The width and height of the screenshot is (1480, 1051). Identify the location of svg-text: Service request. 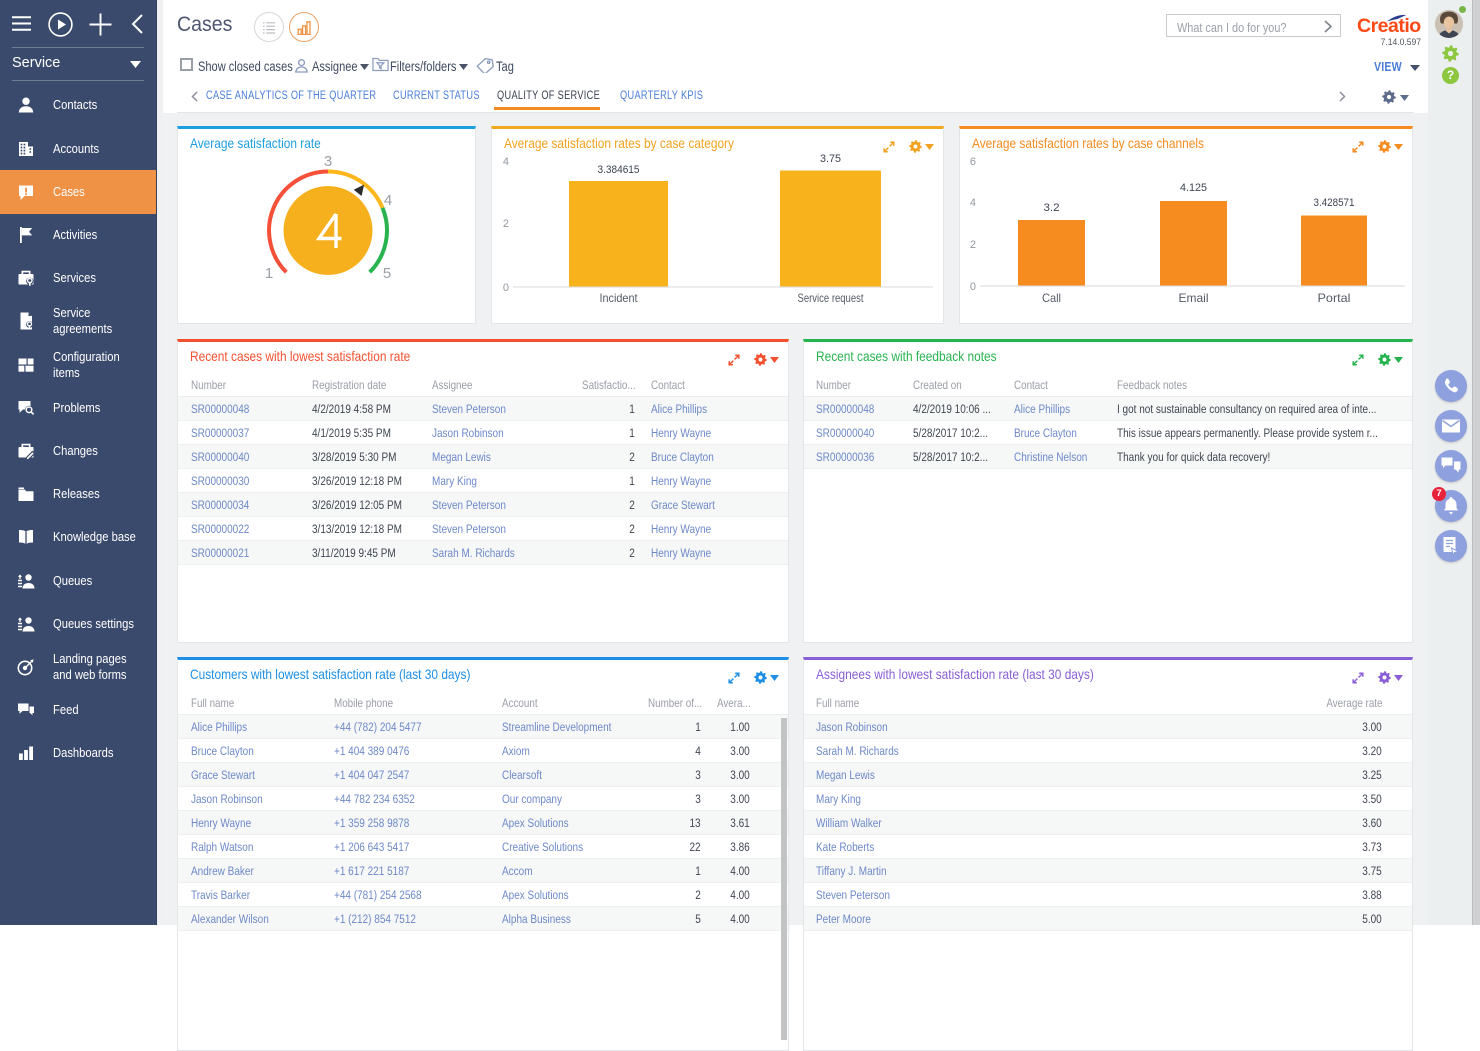
(831, 298).